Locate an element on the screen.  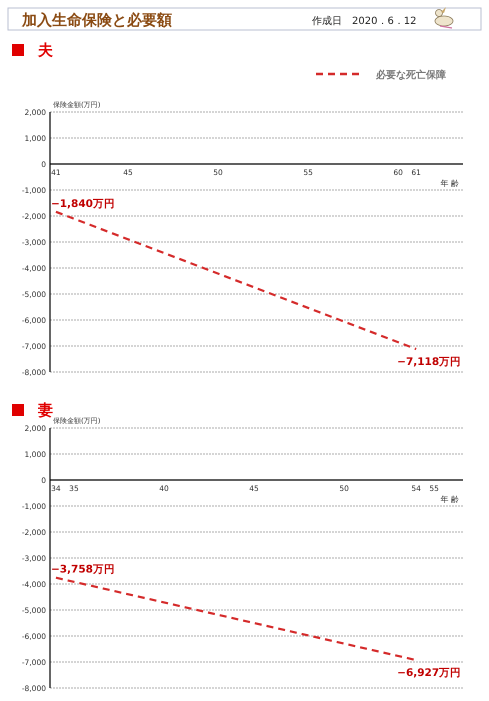
legend-label: 必要な死亡保障 is located at coordinates (410, 75).